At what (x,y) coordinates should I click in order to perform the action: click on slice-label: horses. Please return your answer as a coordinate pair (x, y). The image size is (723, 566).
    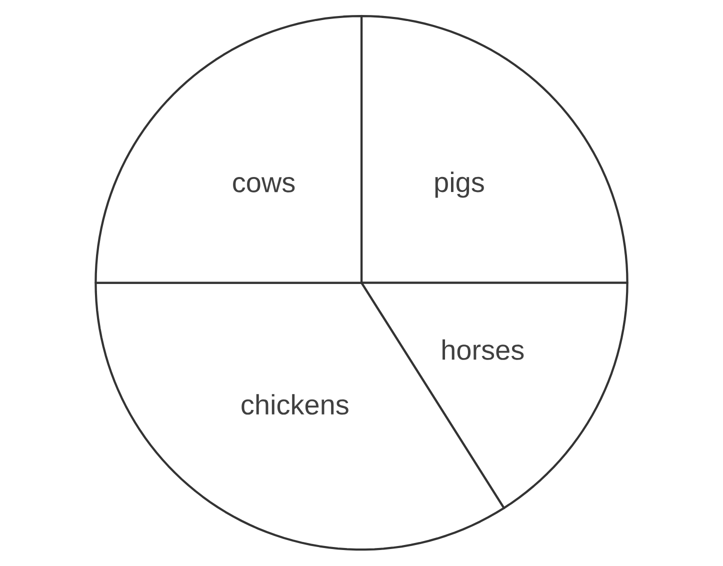
    Looking at the image, I should click on (483, 350).